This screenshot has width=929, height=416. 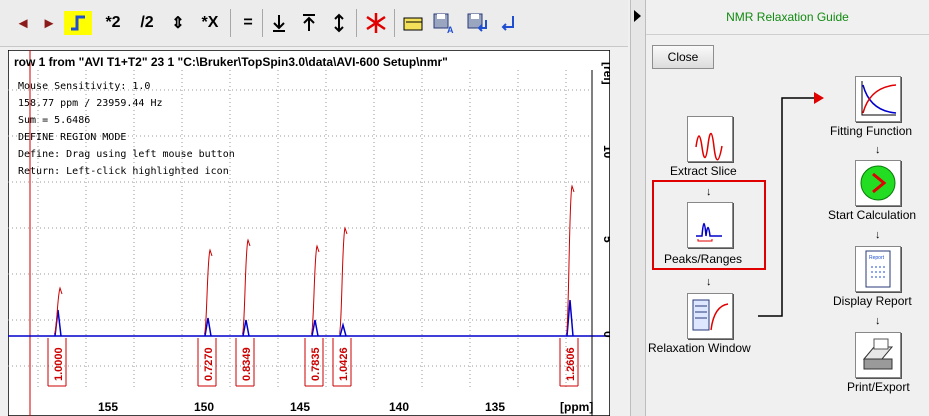 What do you see at coordinates (878, 355) in the screenshot?
I see `print-export-icon` at bounding box center [878, 355].